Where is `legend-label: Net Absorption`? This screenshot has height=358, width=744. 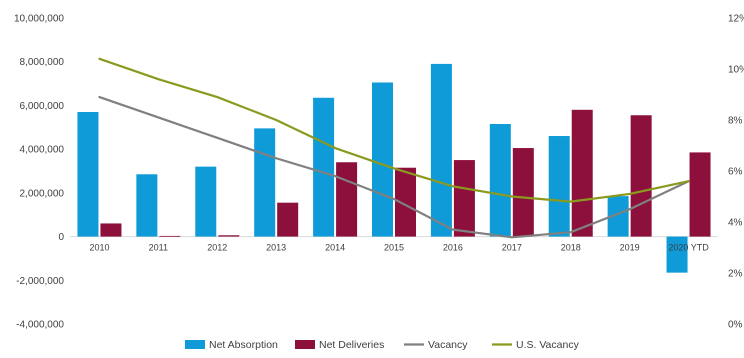 legend-label: Net Absorption is located at coordinates (243, 345).